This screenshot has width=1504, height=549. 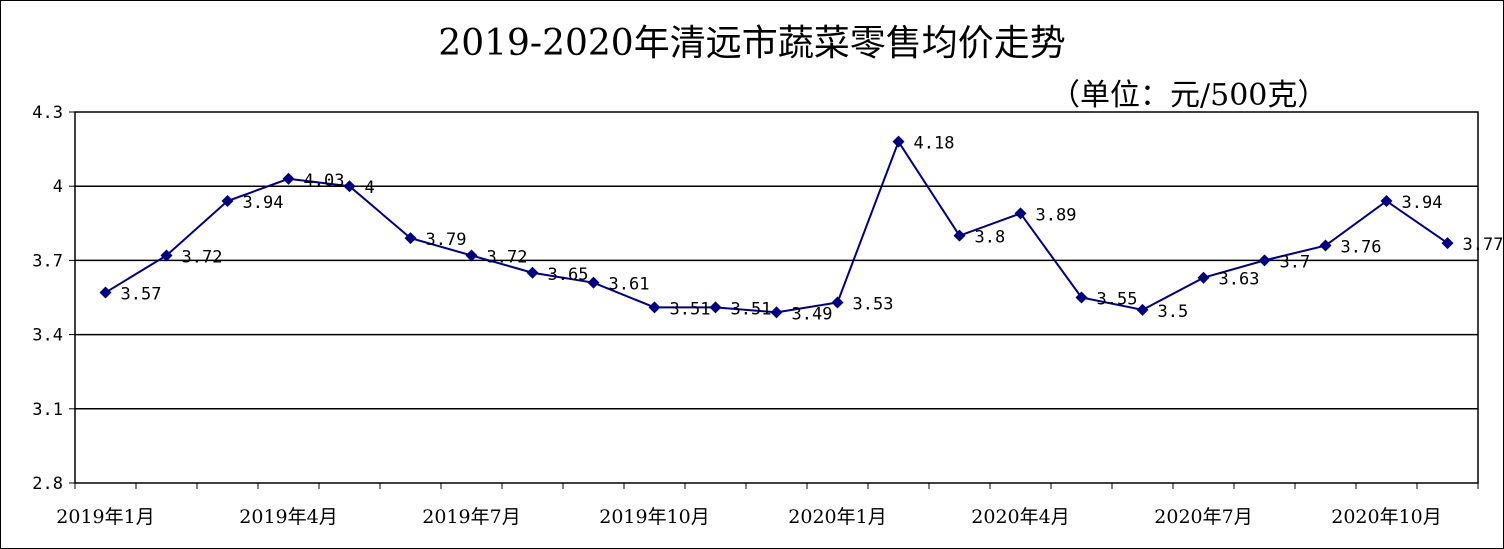 What do you see at coordinates (1173, 312) in the screenshot?
I see `data-label: 3.5` at bounding box center [1173, 312].